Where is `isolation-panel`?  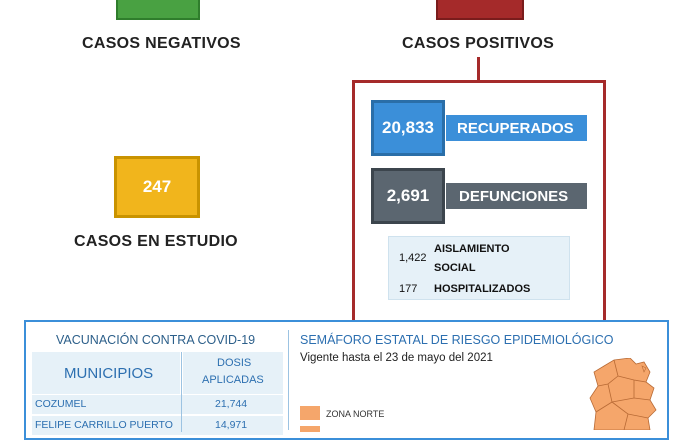 isolation-panel is located at coordinates (479, 268).